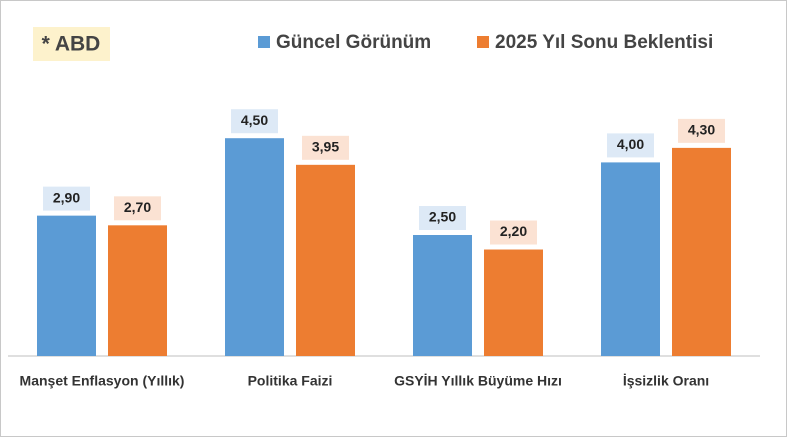 The height and width of the screenshot is (437, 787). I want to click on x-tick-label: Manşet Enflasyon (Yıllık), so click(102, 381).